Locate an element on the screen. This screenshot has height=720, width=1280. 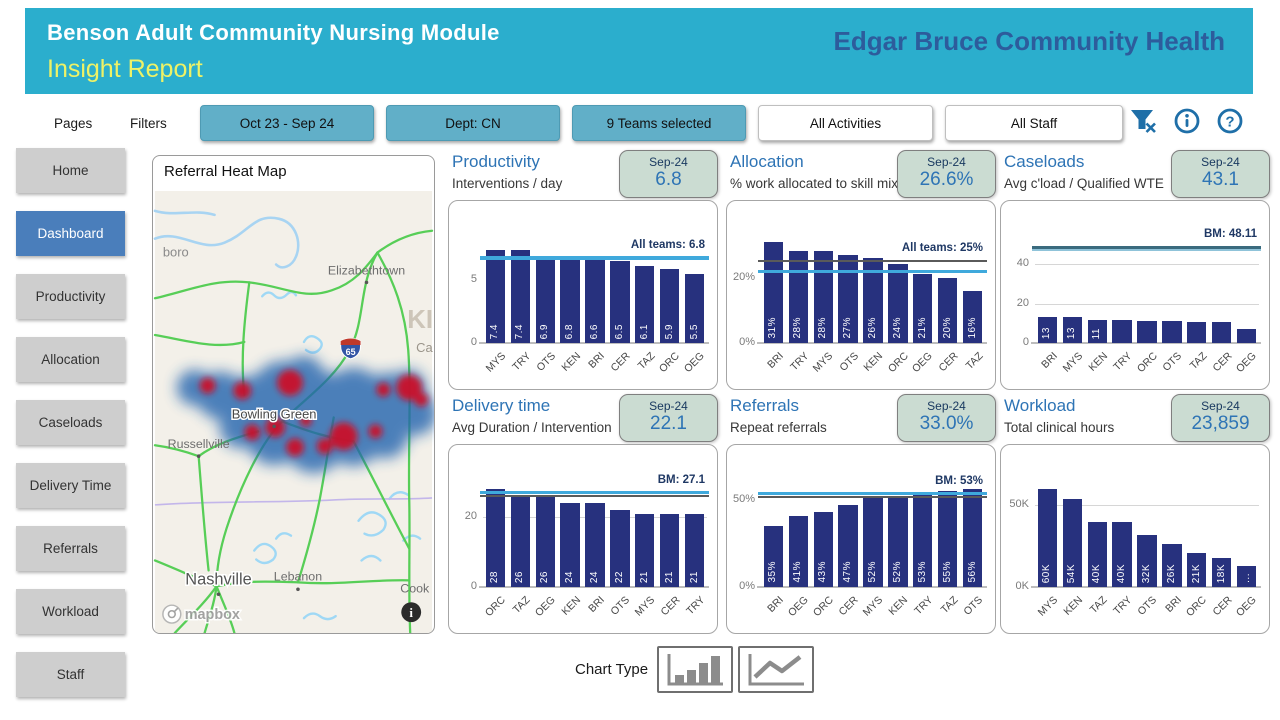
map-label-cook: Cook is located at coordinates (415, 588).